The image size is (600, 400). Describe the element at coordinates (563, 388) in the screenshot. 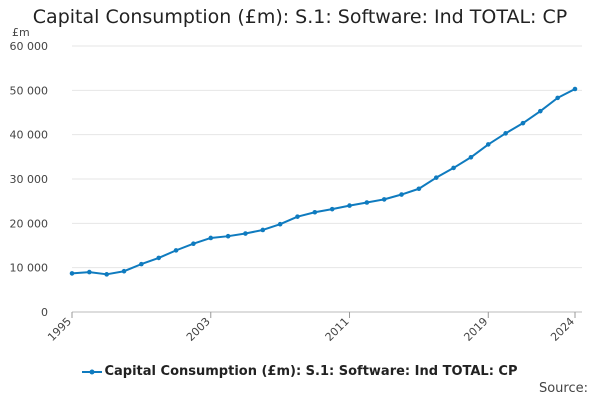

I see `source-label: Source:` at that location.